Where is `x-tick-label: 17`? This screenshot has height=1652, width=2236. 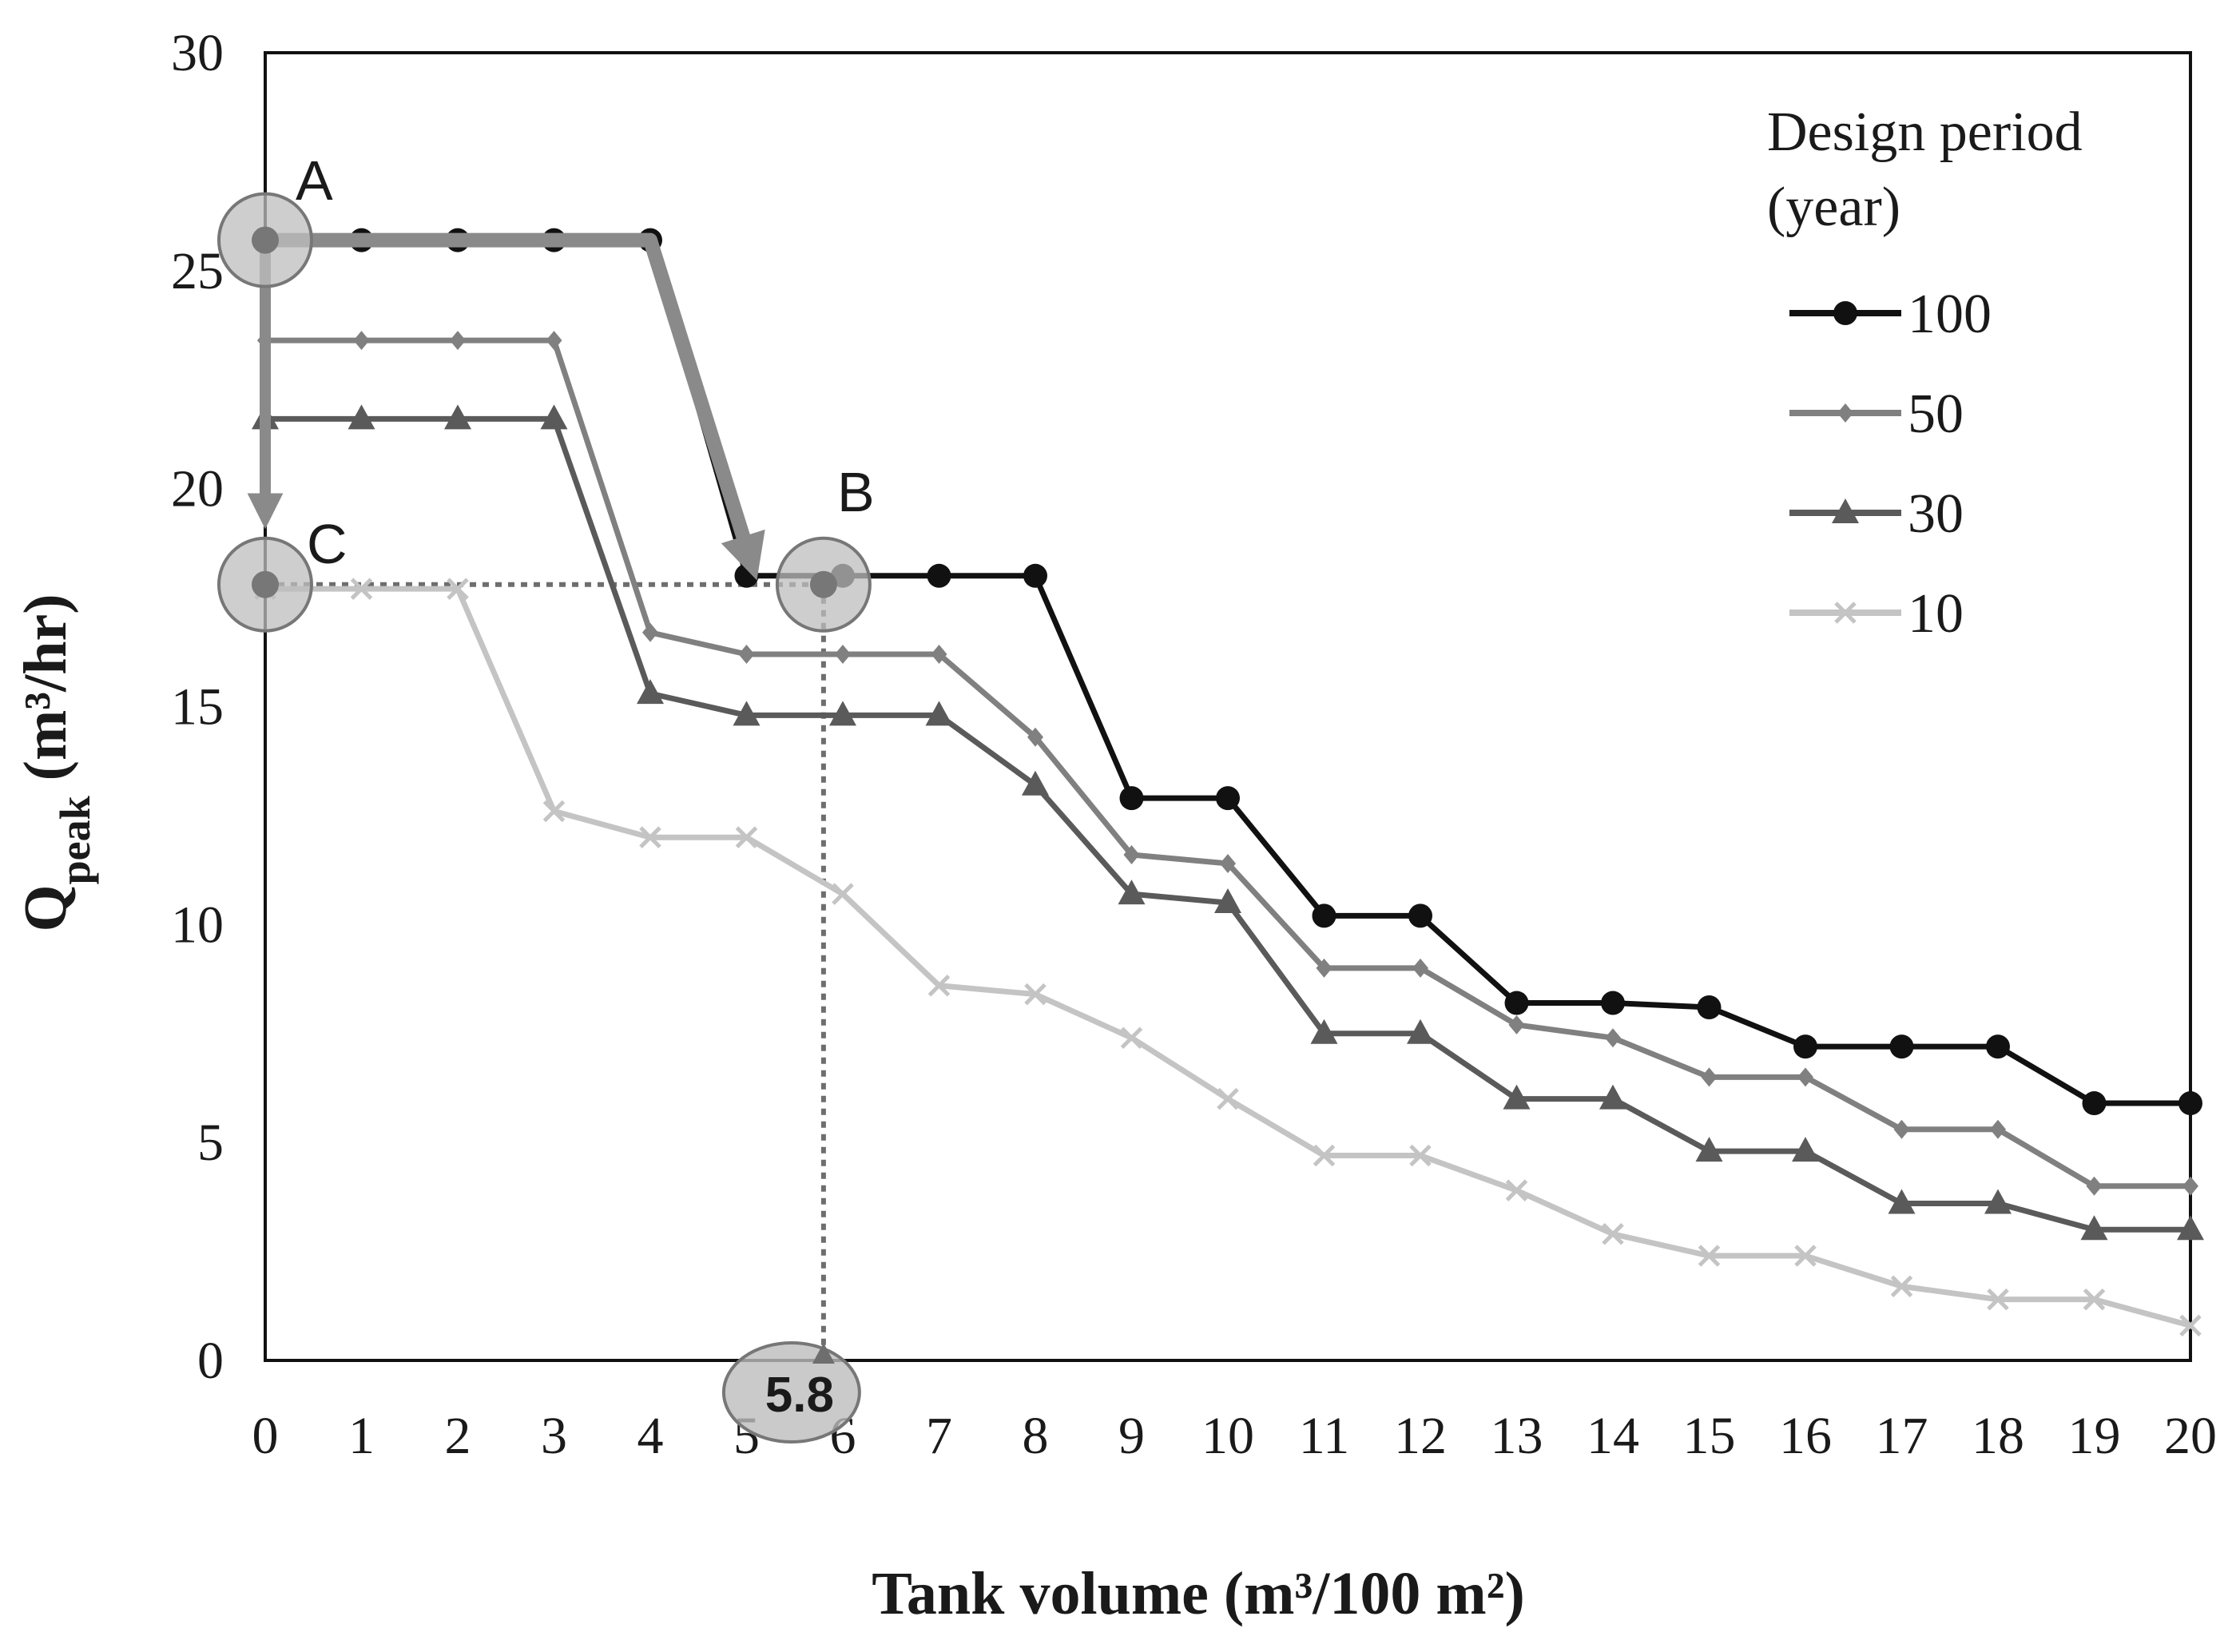
x-tick-label: 17 is located at coordinates (1902, 1436).